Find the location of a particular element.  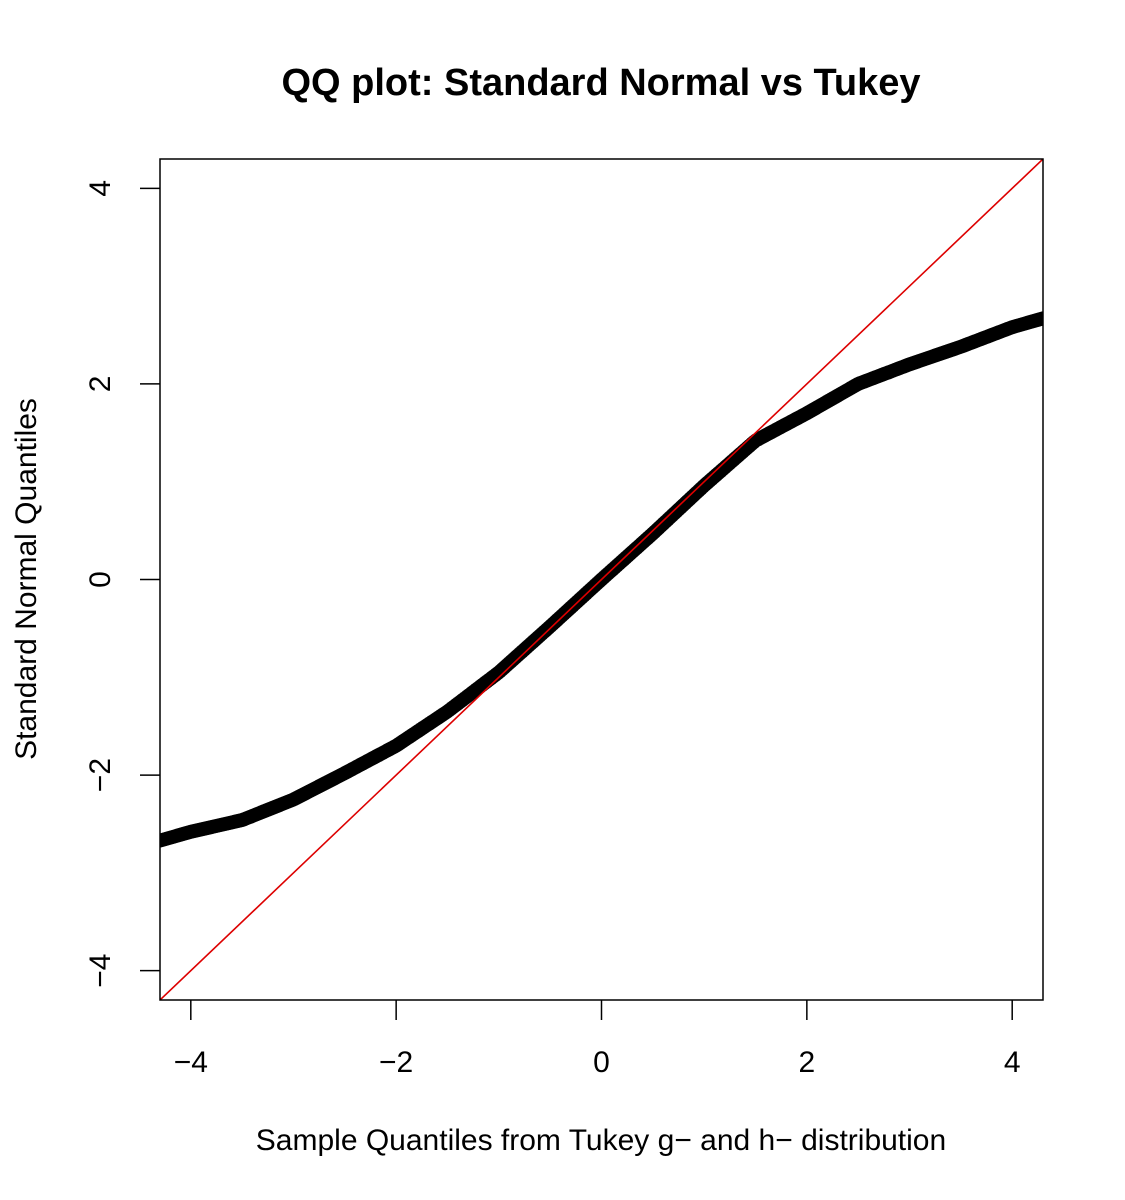

qq-point is located at coordinates (1039, 318).